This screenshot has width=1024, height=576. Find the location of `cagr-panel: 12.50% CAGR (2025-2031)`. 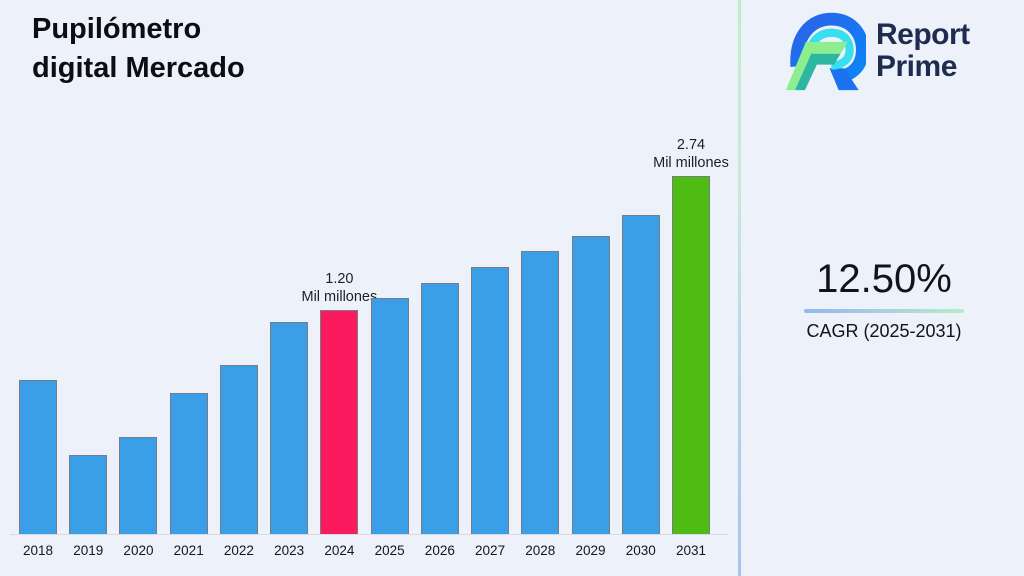

cagr-panel: 12.50% CAGR (2025-2031) is located at coordinates (884, 299).